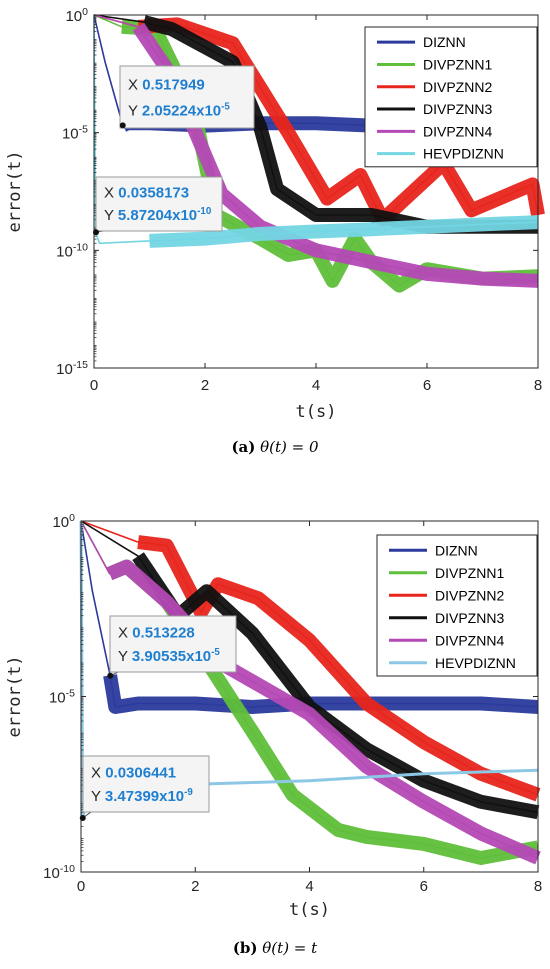 This screenshot has width=550, height=969. What do you see at coordinates (142, 796) in the screenshot?
I see `datatip-y: Y 3.47399x10-9` at bounding box center [142, 796].